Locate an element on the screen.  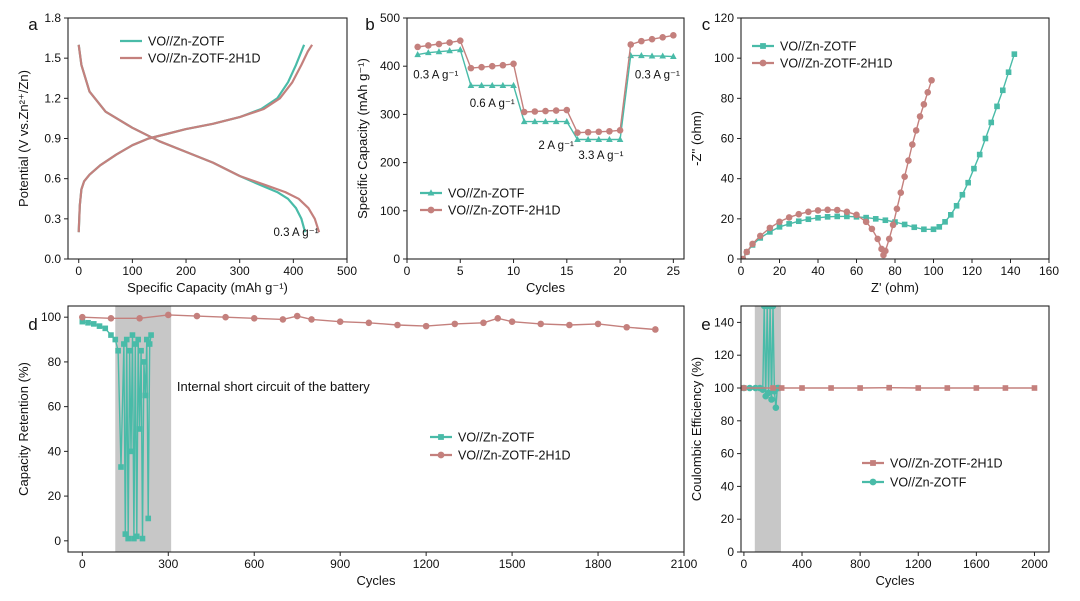
x-tick-label: 40 is located at coordinates (818, 271).